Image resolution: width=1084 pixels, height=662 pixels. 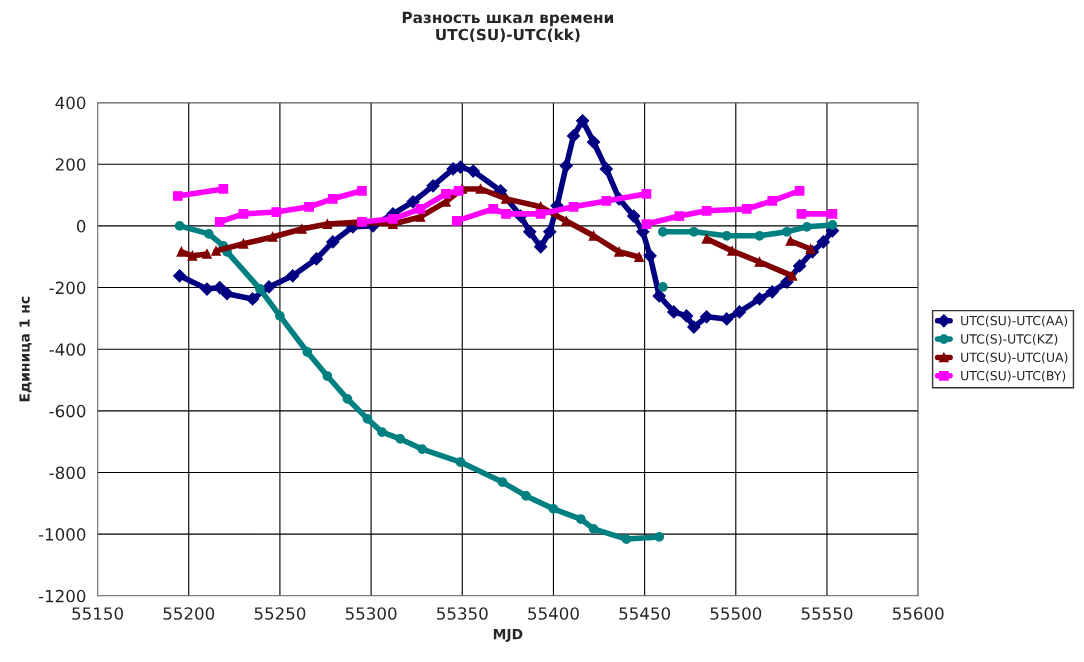 What do you see at coordinates (62, 596) in the screenshot?
I see `y-tick-label: -1200` at bounding box center [62, 596].